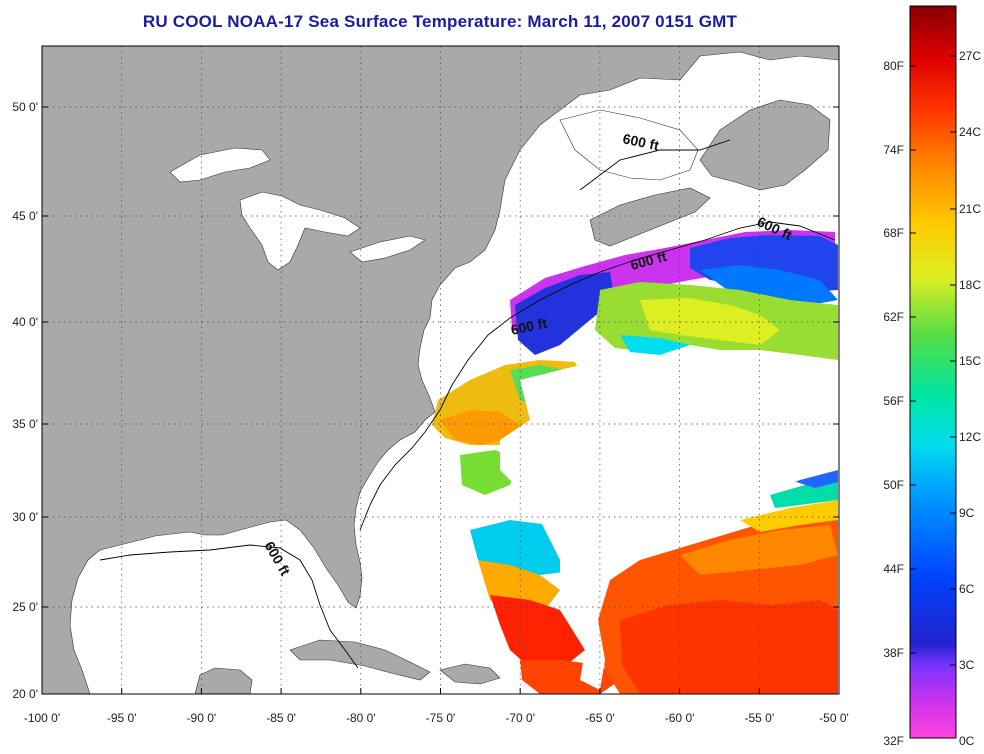 The width and height of the screenshot is (984, 754). I want to click on lon-tick-label: -85 0', so click(281, 718).